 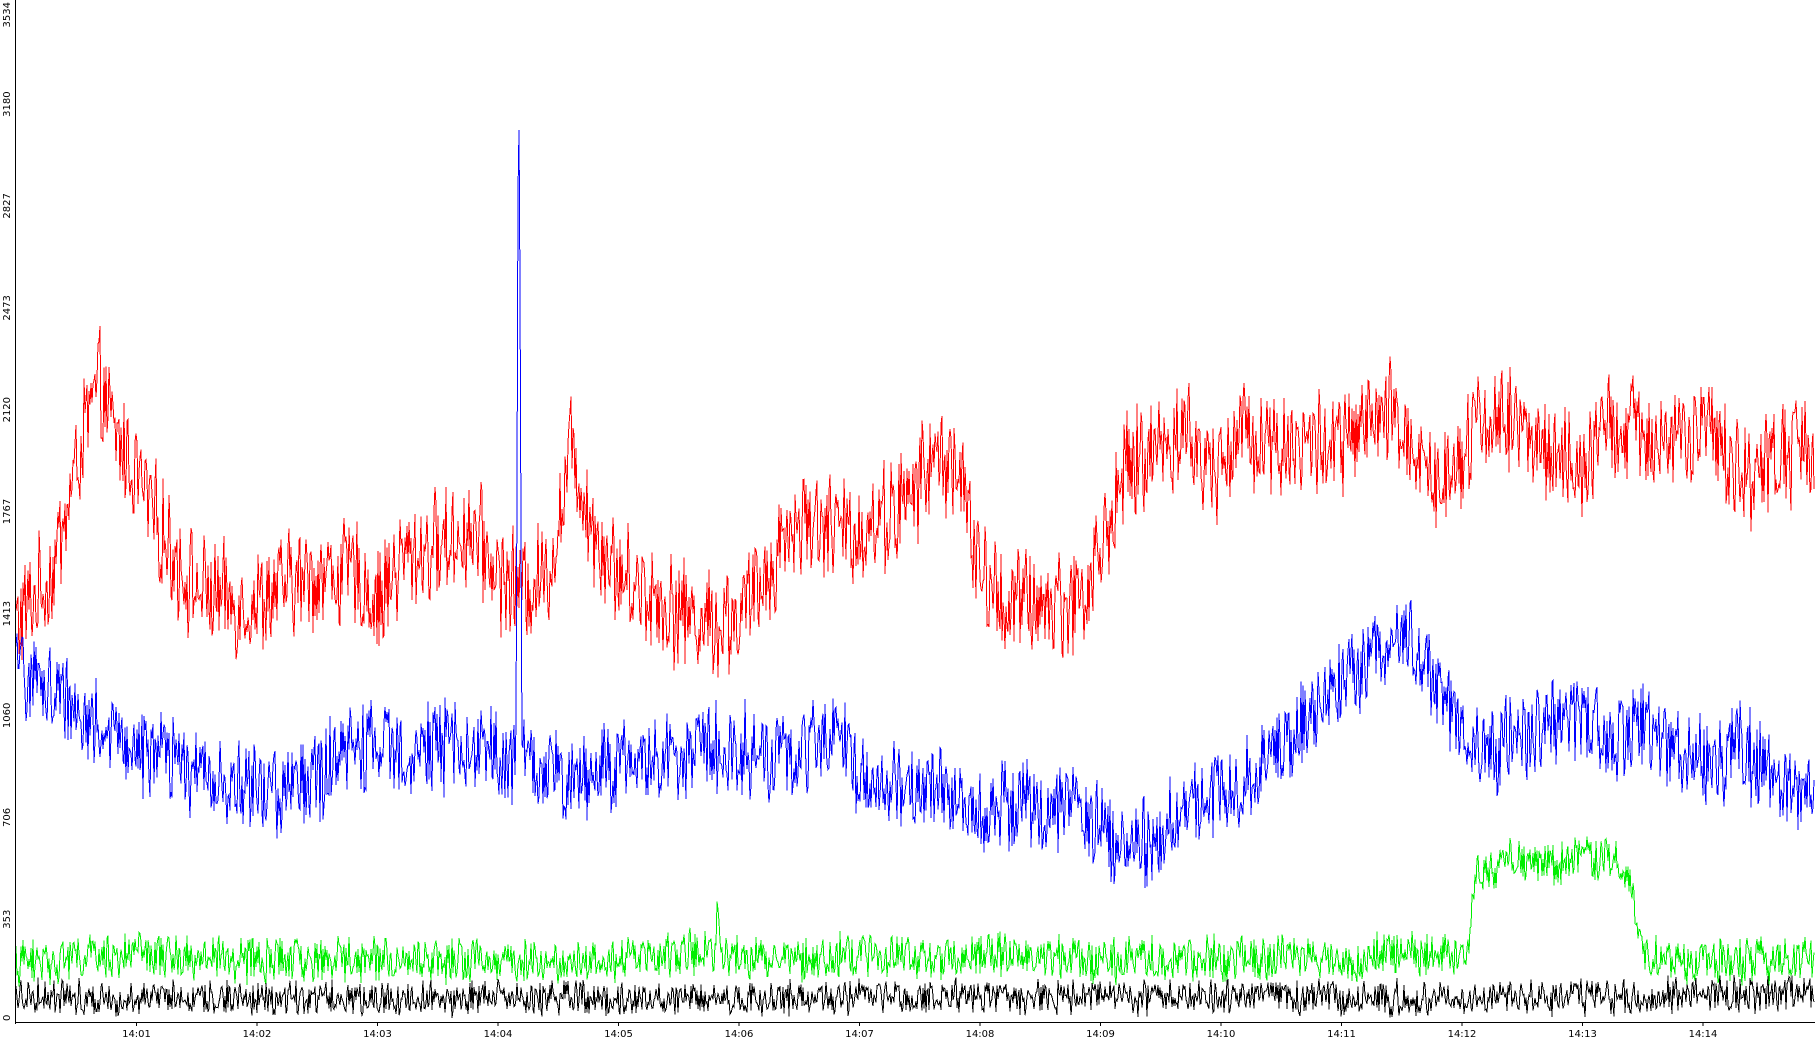 I want to click on y-tick-label: 353, so click(x=7, y=919).